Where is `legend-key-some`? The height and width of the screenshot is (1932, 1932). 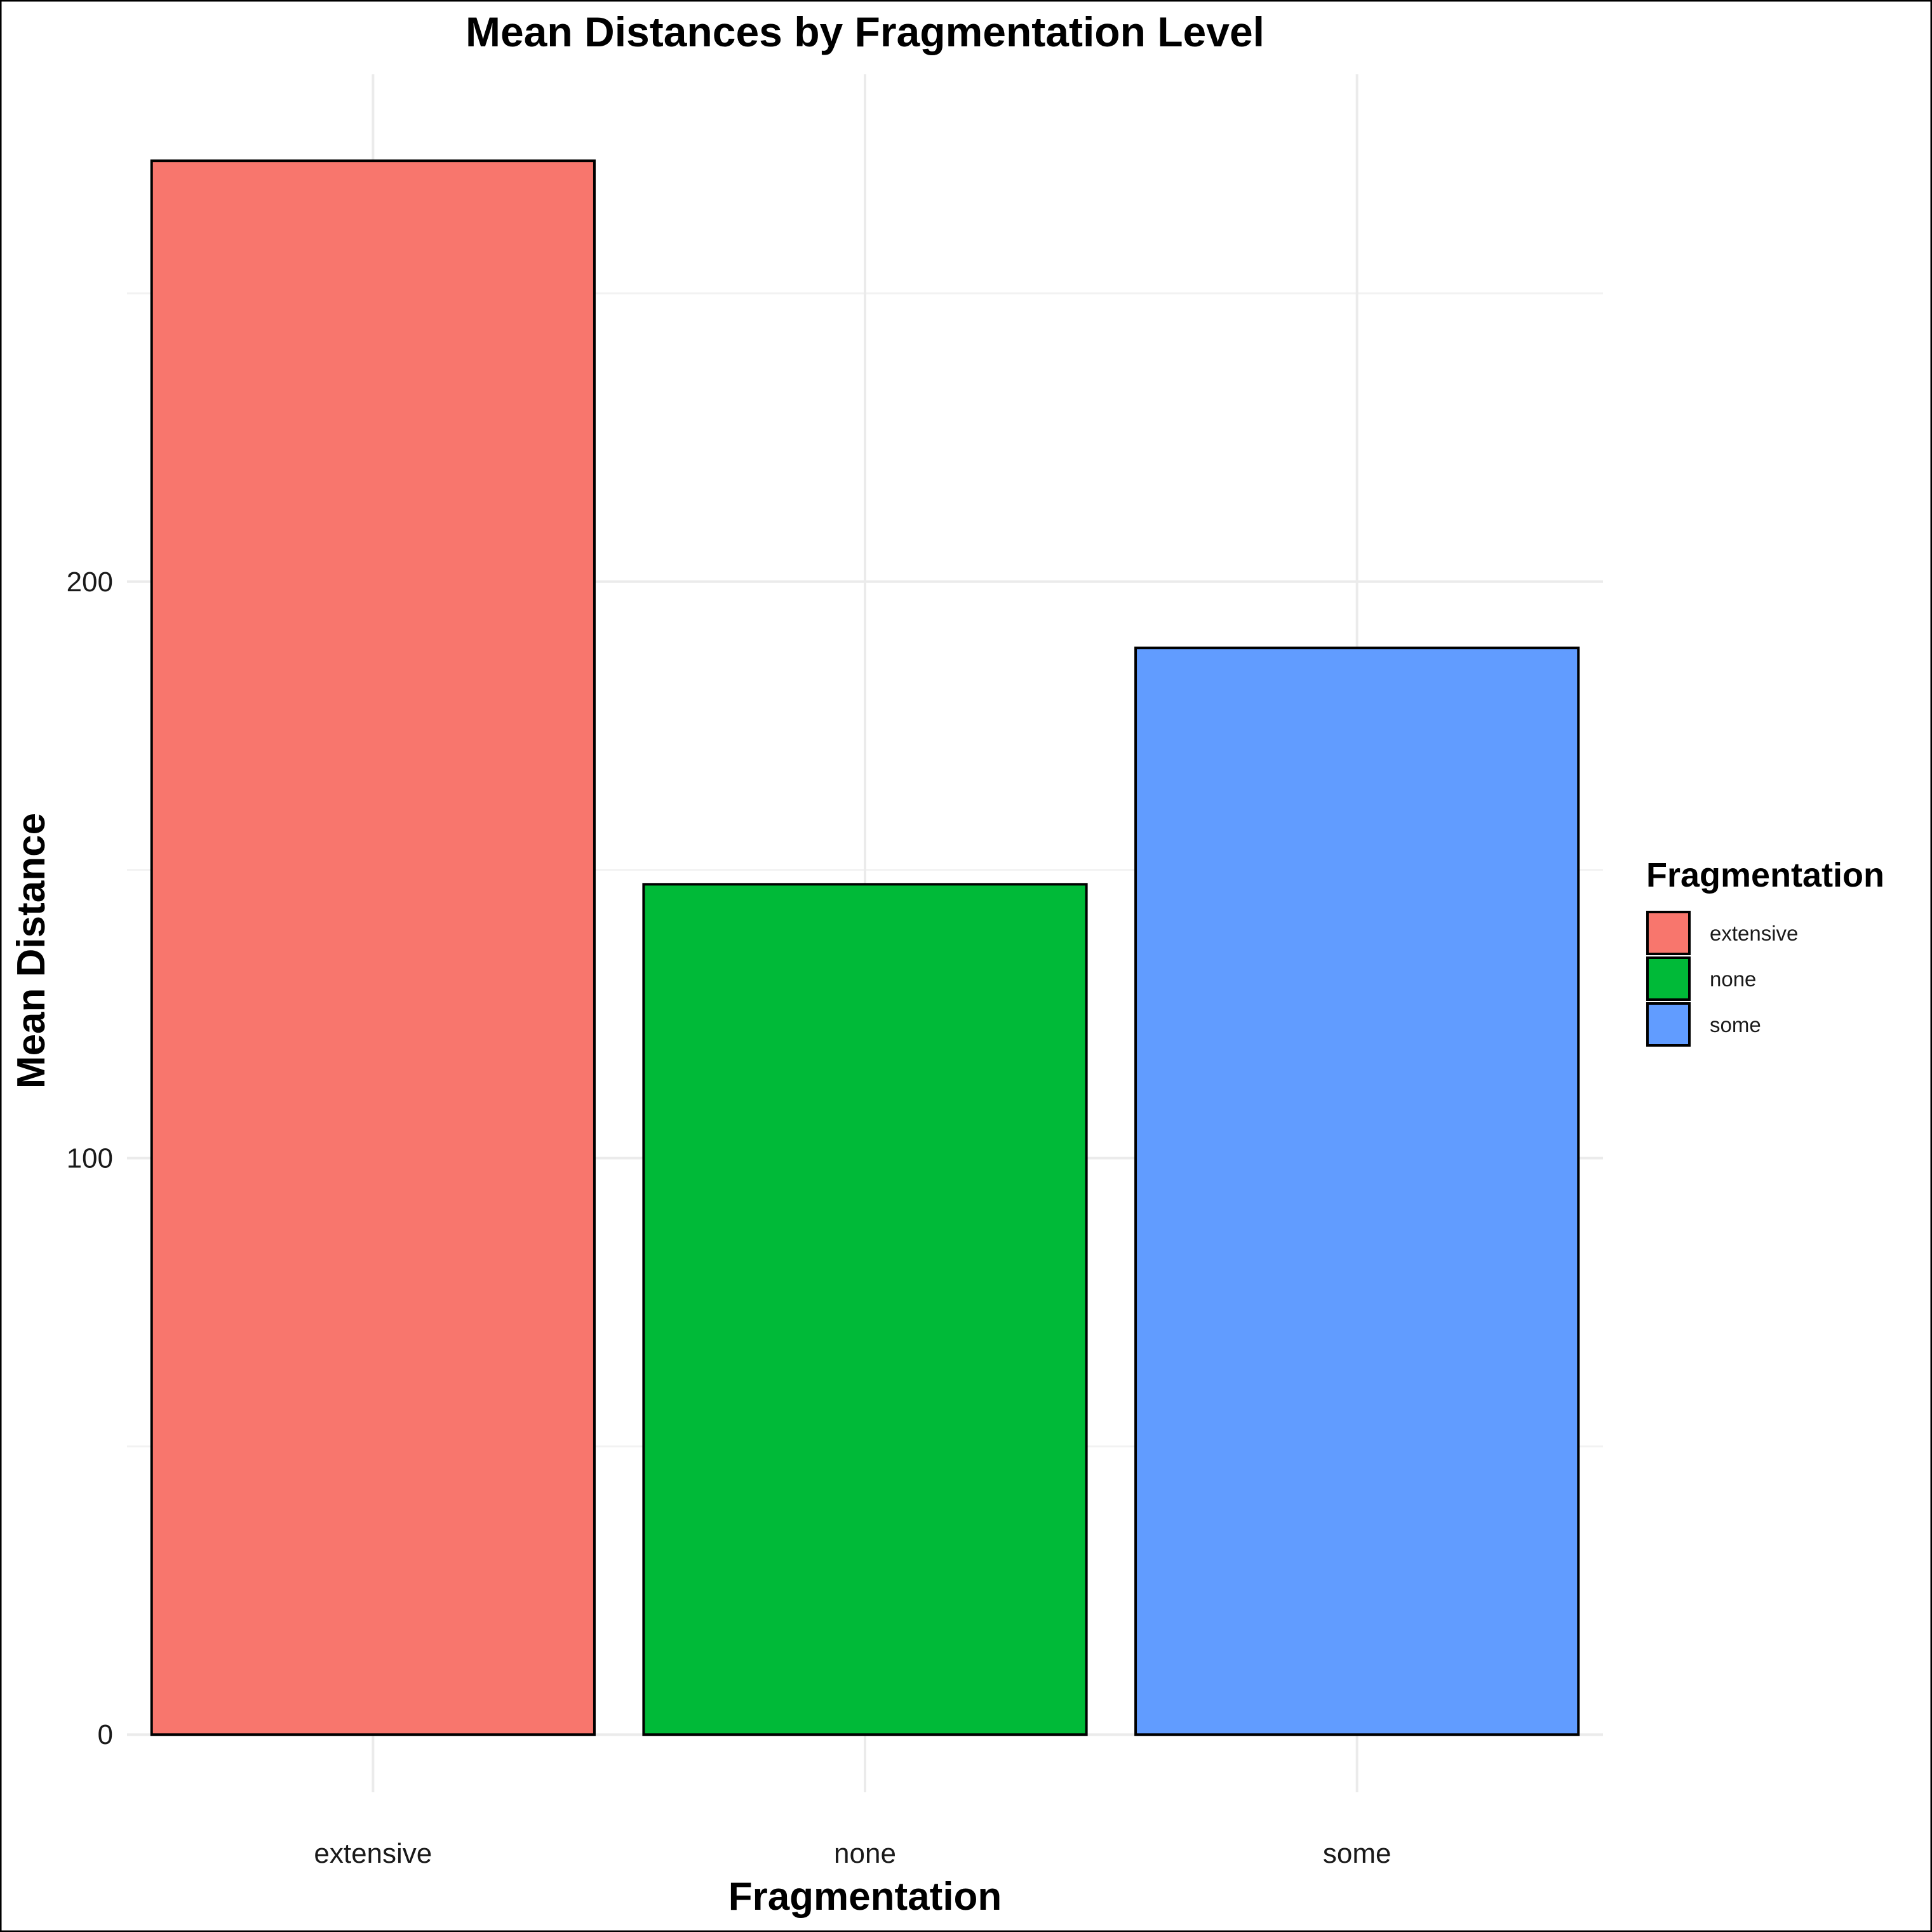 legend-key-some is located at coordinates (1668, 1024).